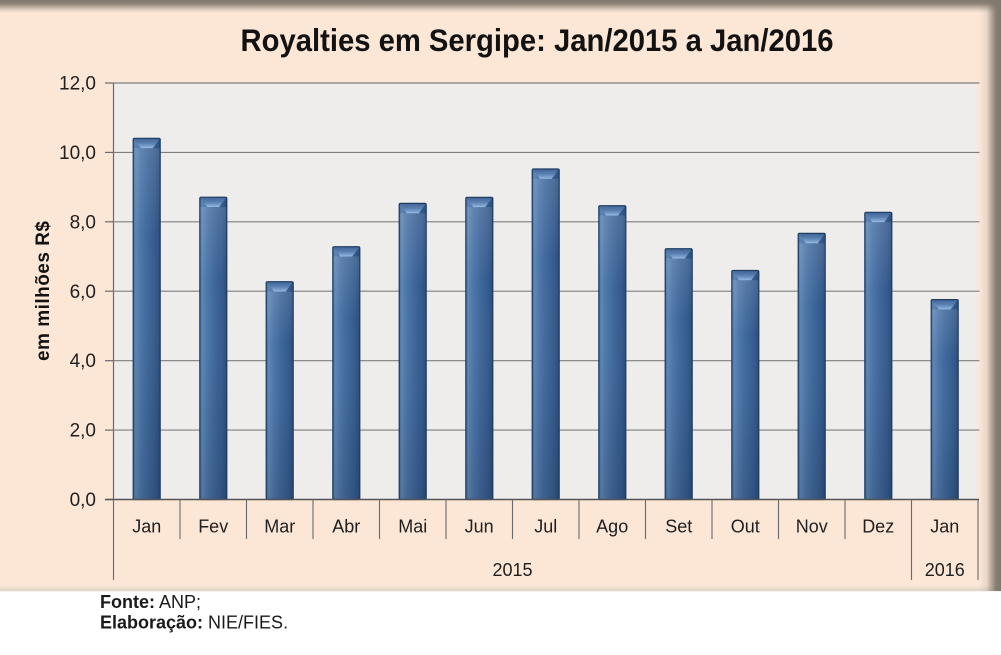 The height and width of the screenshot is (655, 1001). Describe the element at coordinates (194, 623) in the screenshot. I see `svg-text: Elaboração: NIE/FIES.` at that location.